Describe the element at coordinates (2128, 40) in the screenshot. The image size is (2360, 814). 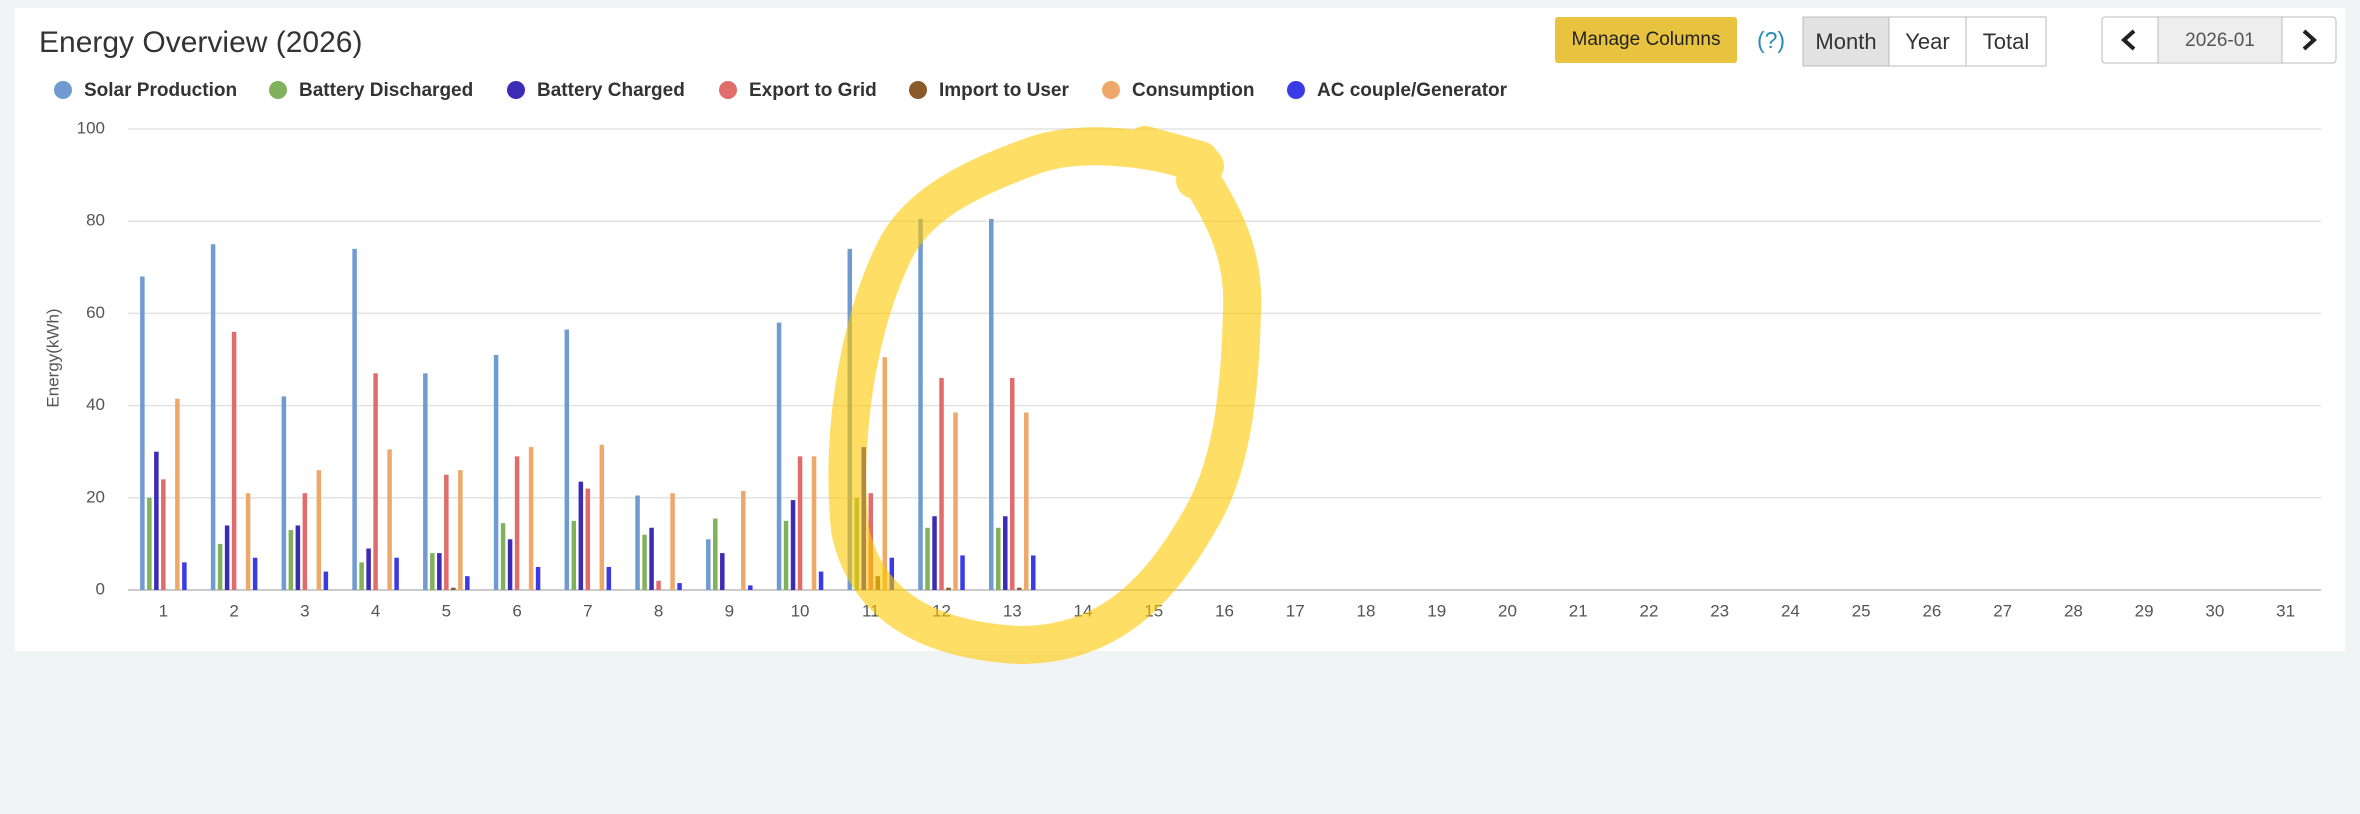
I see `prev-button` at that location.